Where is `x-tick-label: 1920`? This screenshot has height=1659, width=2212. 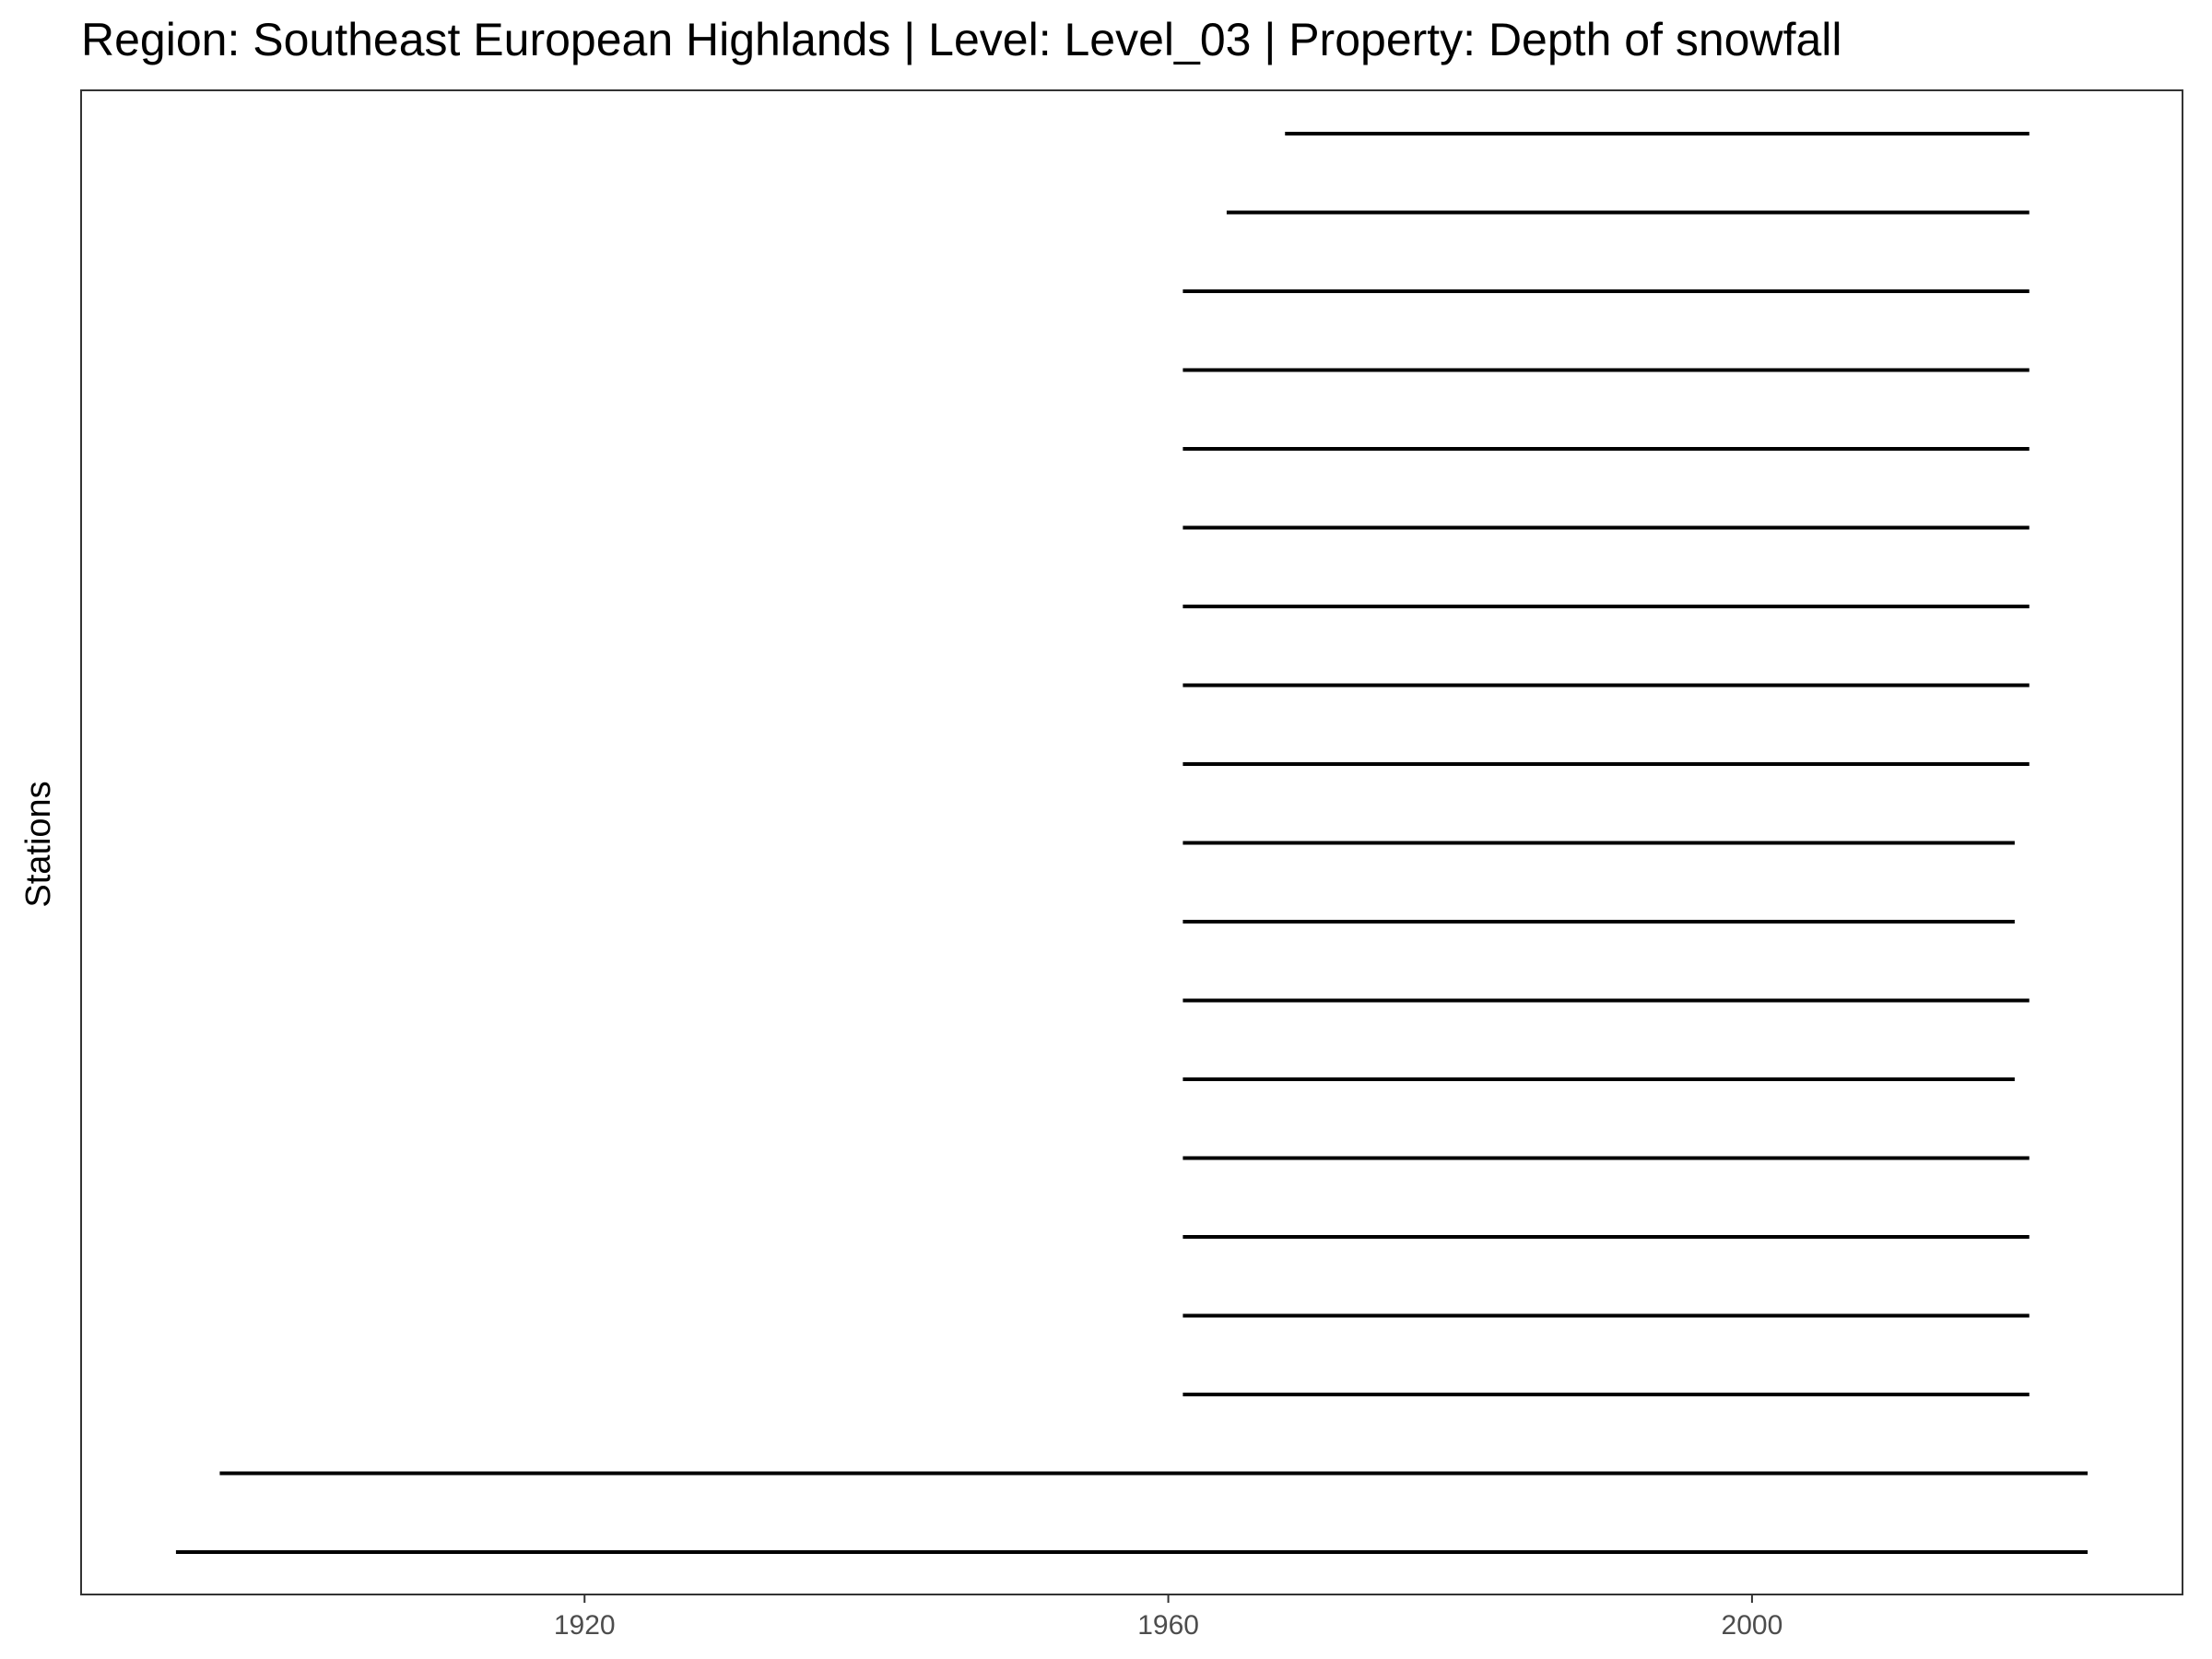
x-tick-label: 1920 is located at coordinates (585, 1625).